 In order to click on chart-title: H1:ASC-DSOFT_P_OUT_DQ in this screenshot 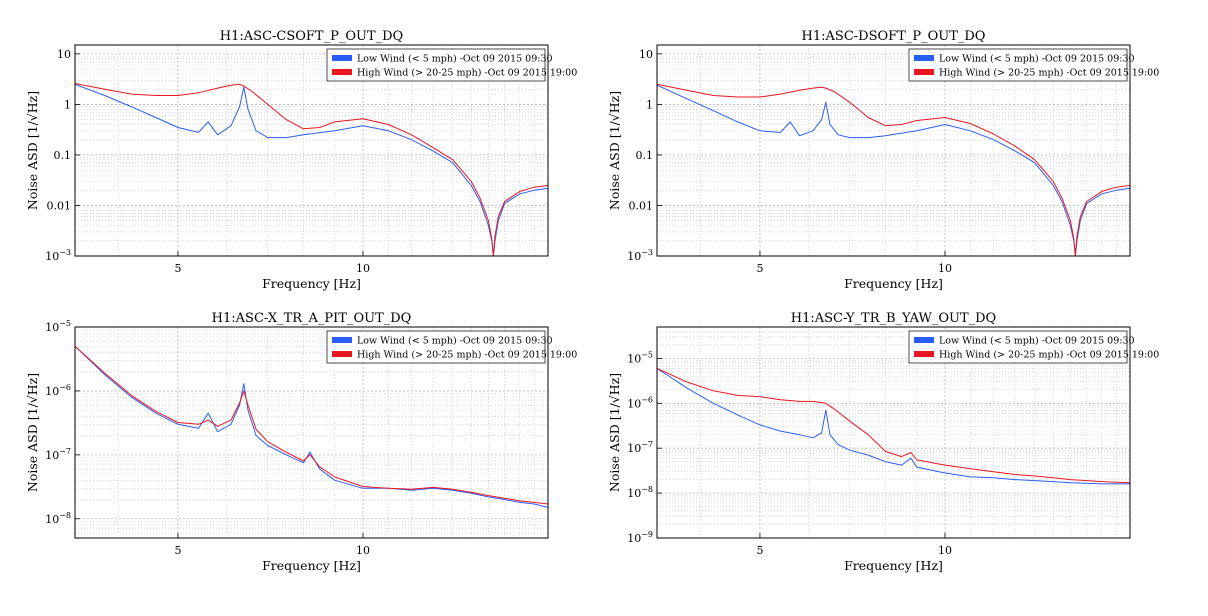, I will do `click(894, 36)`.